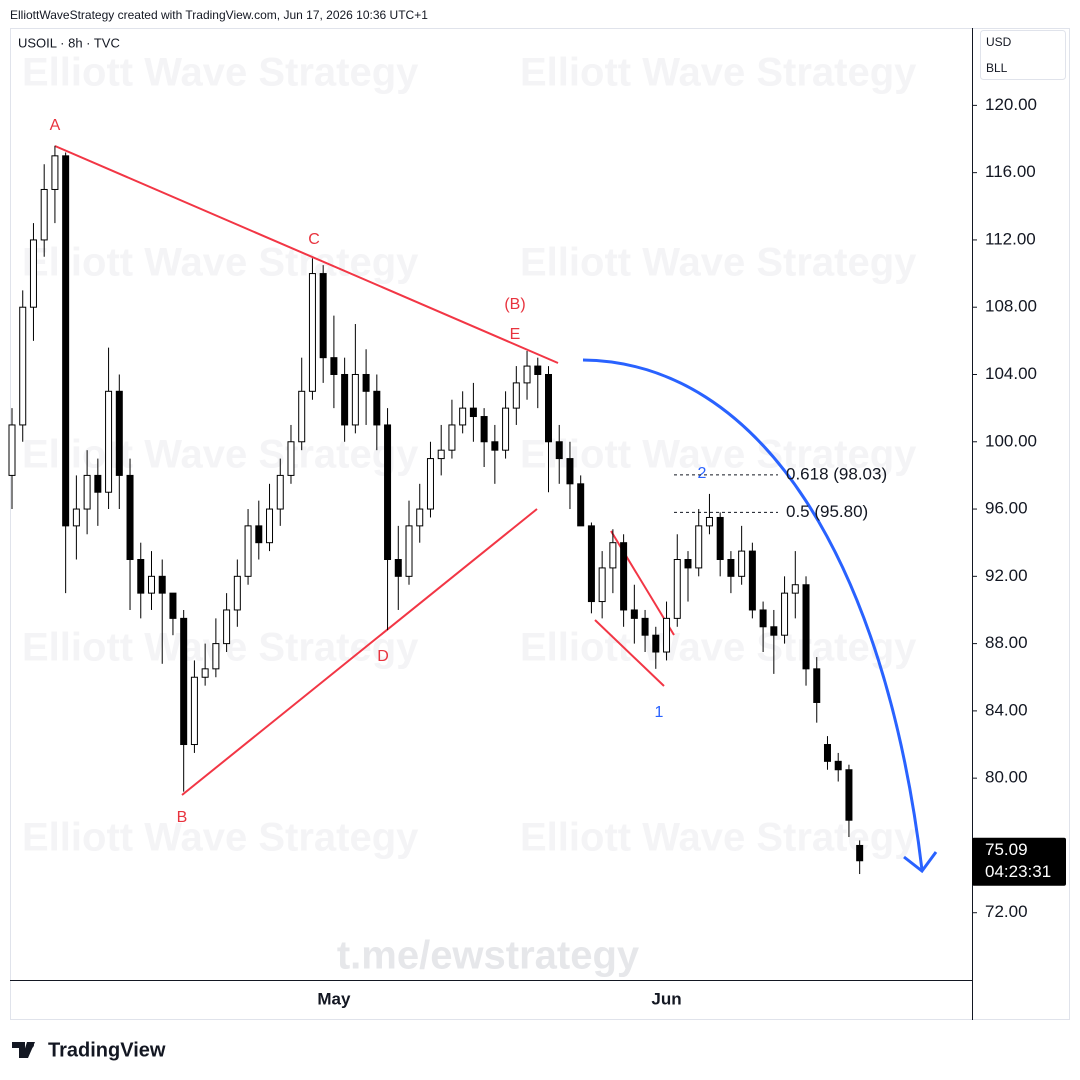 This screenshot has width=1080, height=1080. I want to click on brand: TradingView, so click(89, 1050).